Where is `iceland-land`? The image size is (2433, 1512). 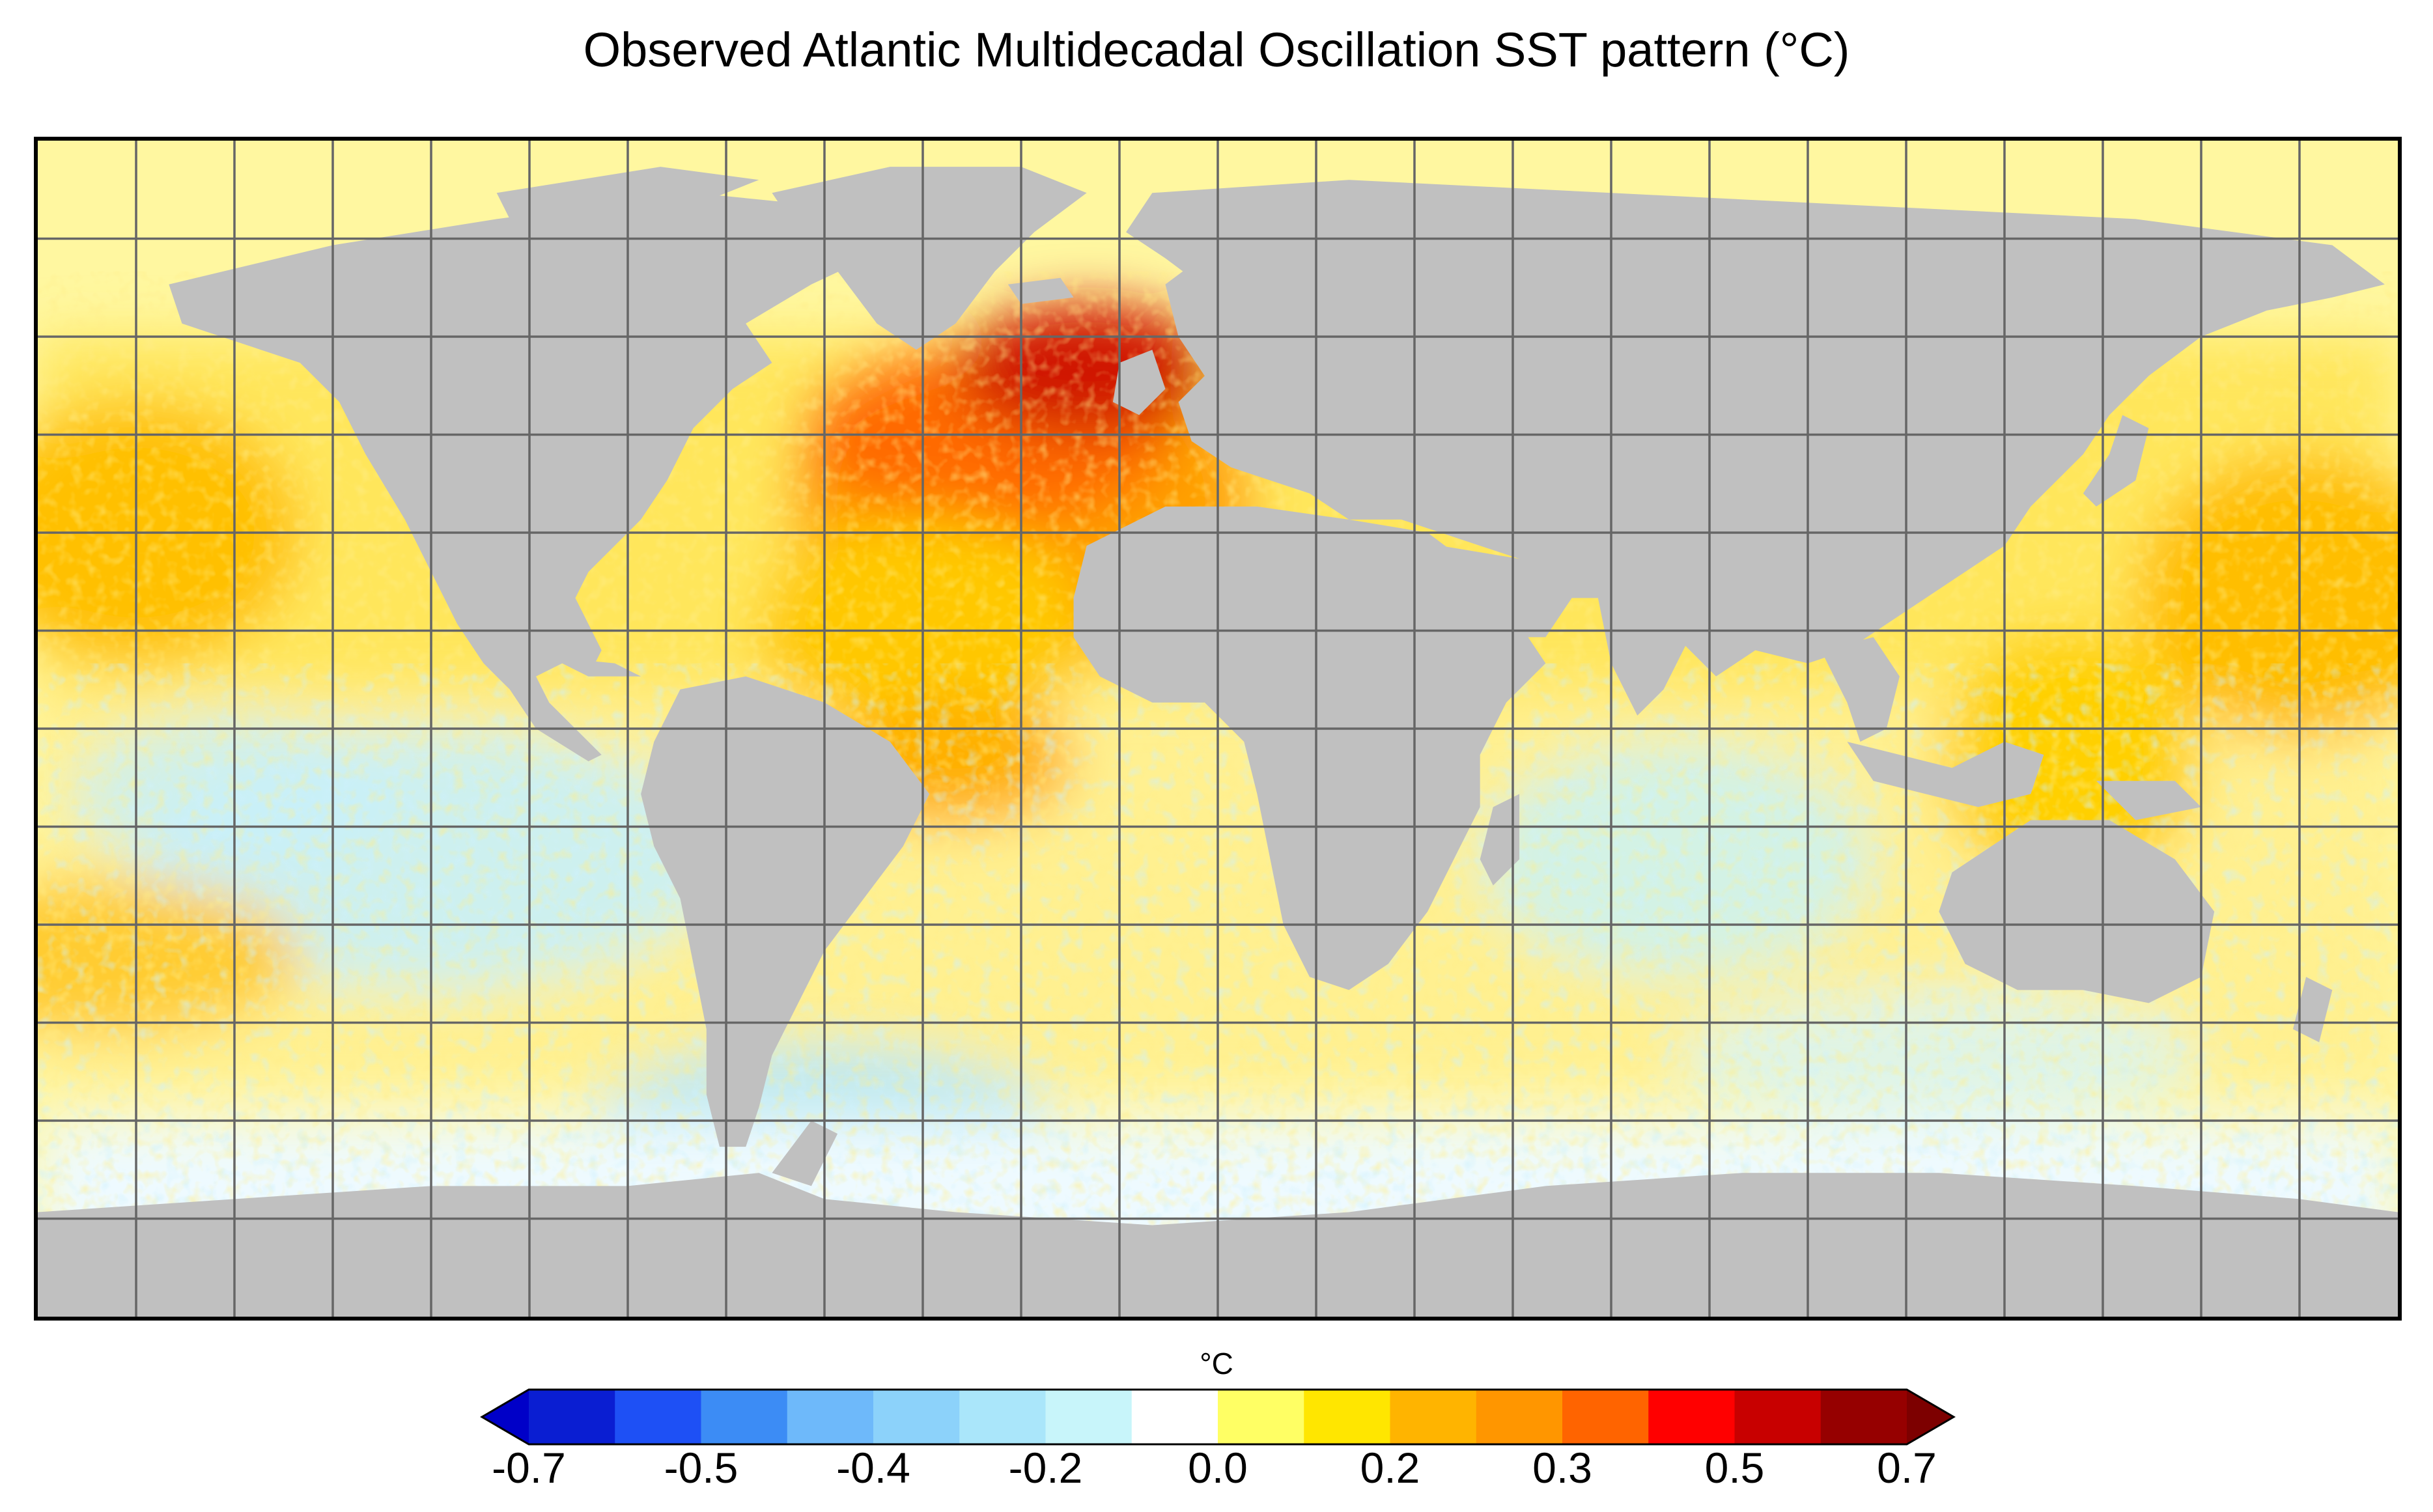 iceland-land is located at coordinates (1040, 290).